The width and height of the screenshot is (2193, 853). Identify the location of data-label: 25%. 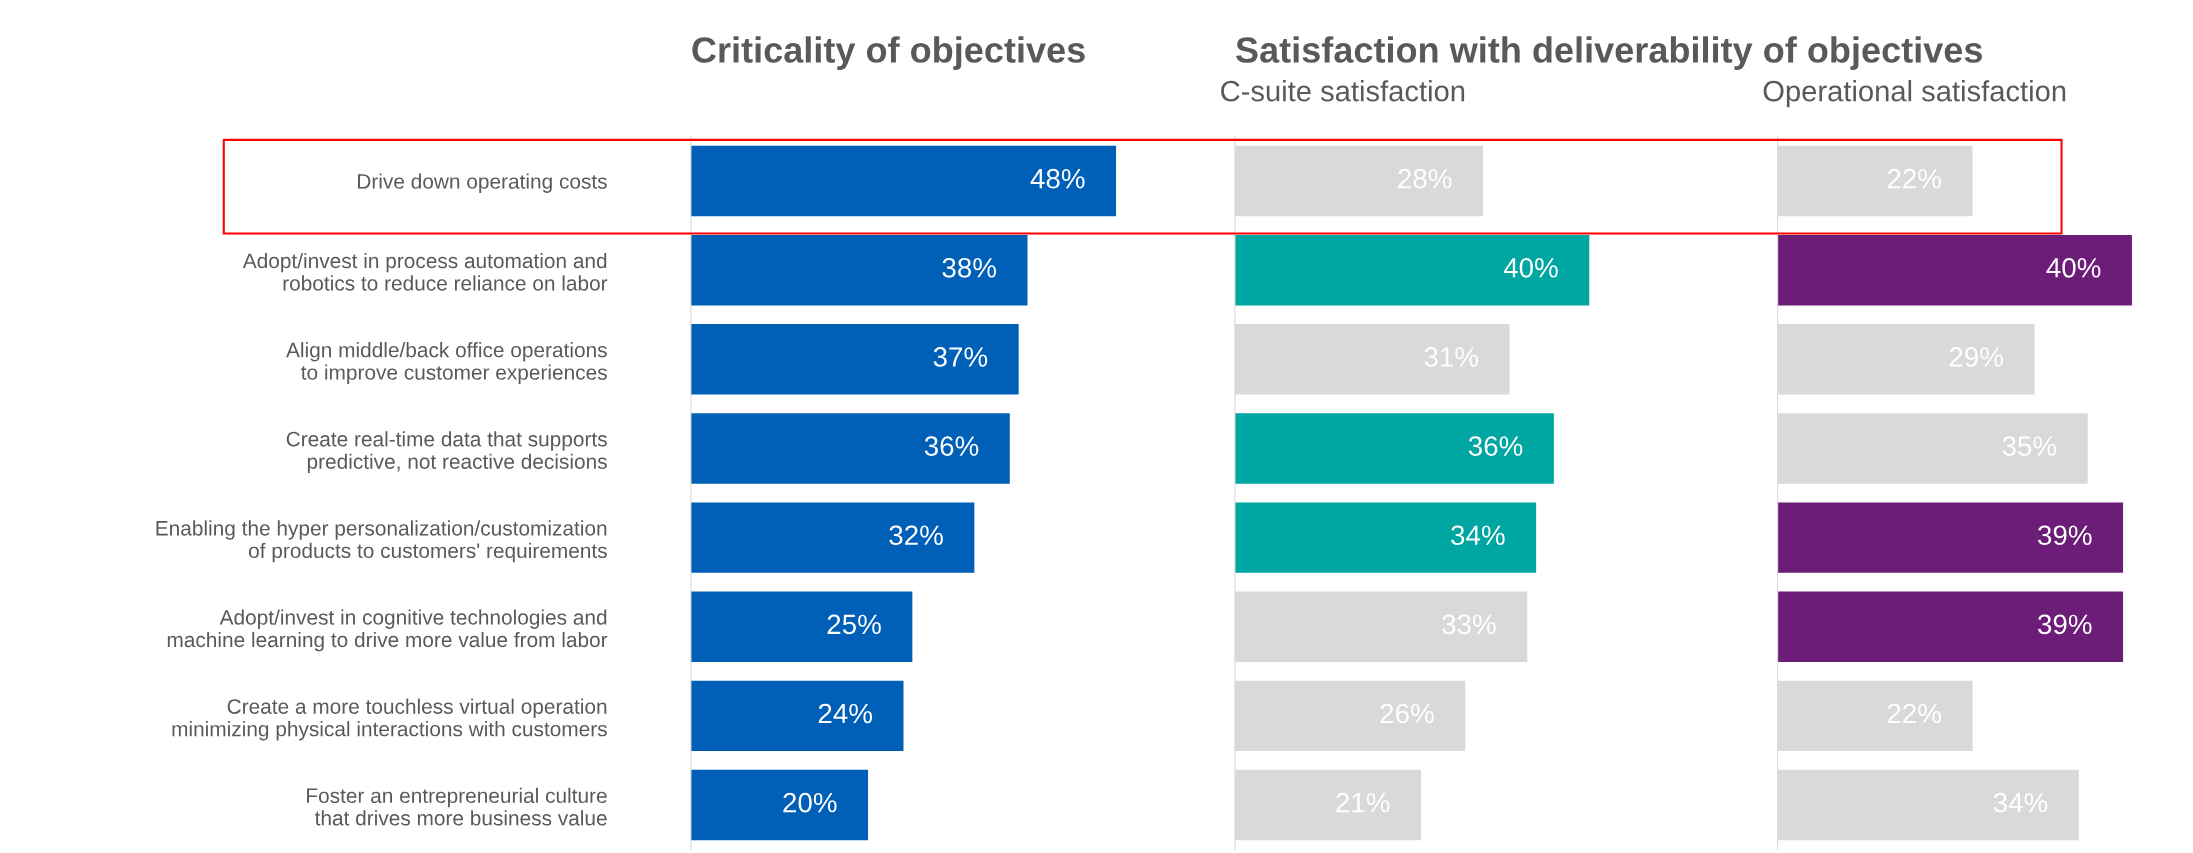
(854, 624).